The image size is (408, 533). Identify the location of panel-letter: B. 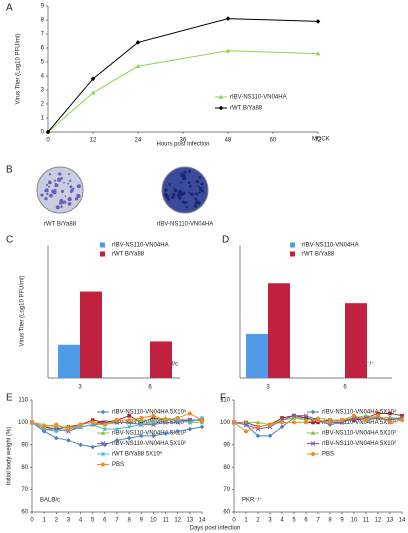
(9, 170).